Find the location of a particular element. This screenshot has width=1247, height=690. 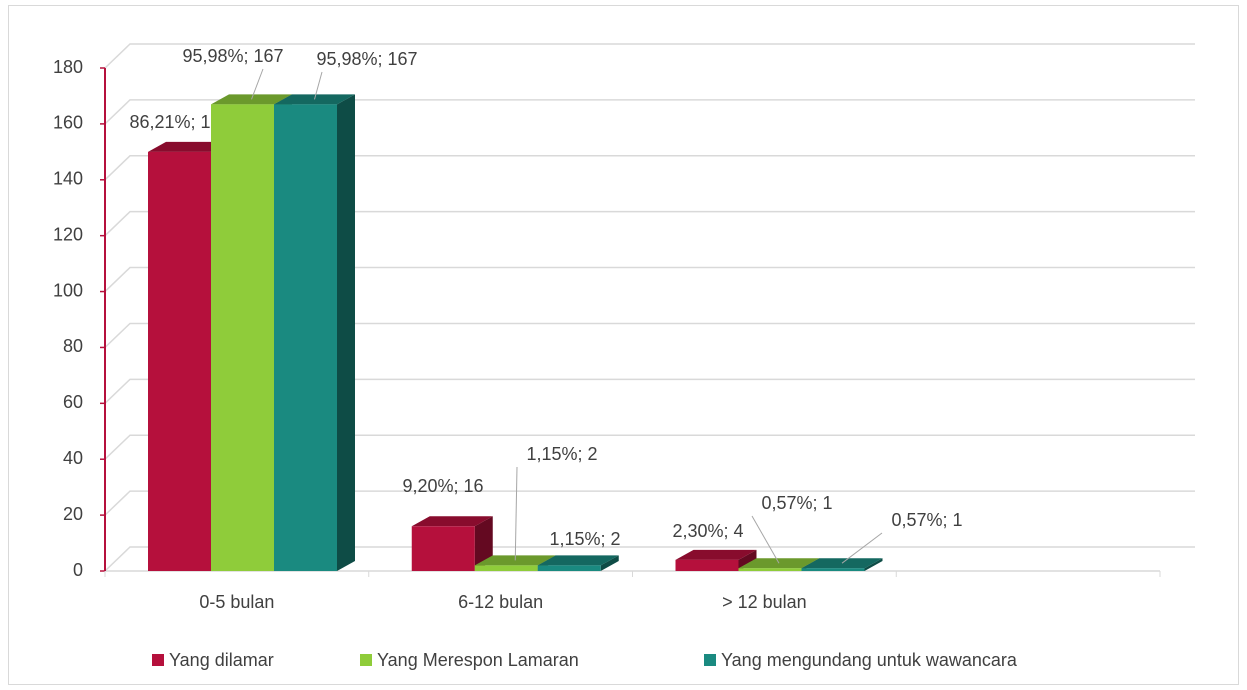

y-tick-label: 120 is located at coordinates (68, 234).